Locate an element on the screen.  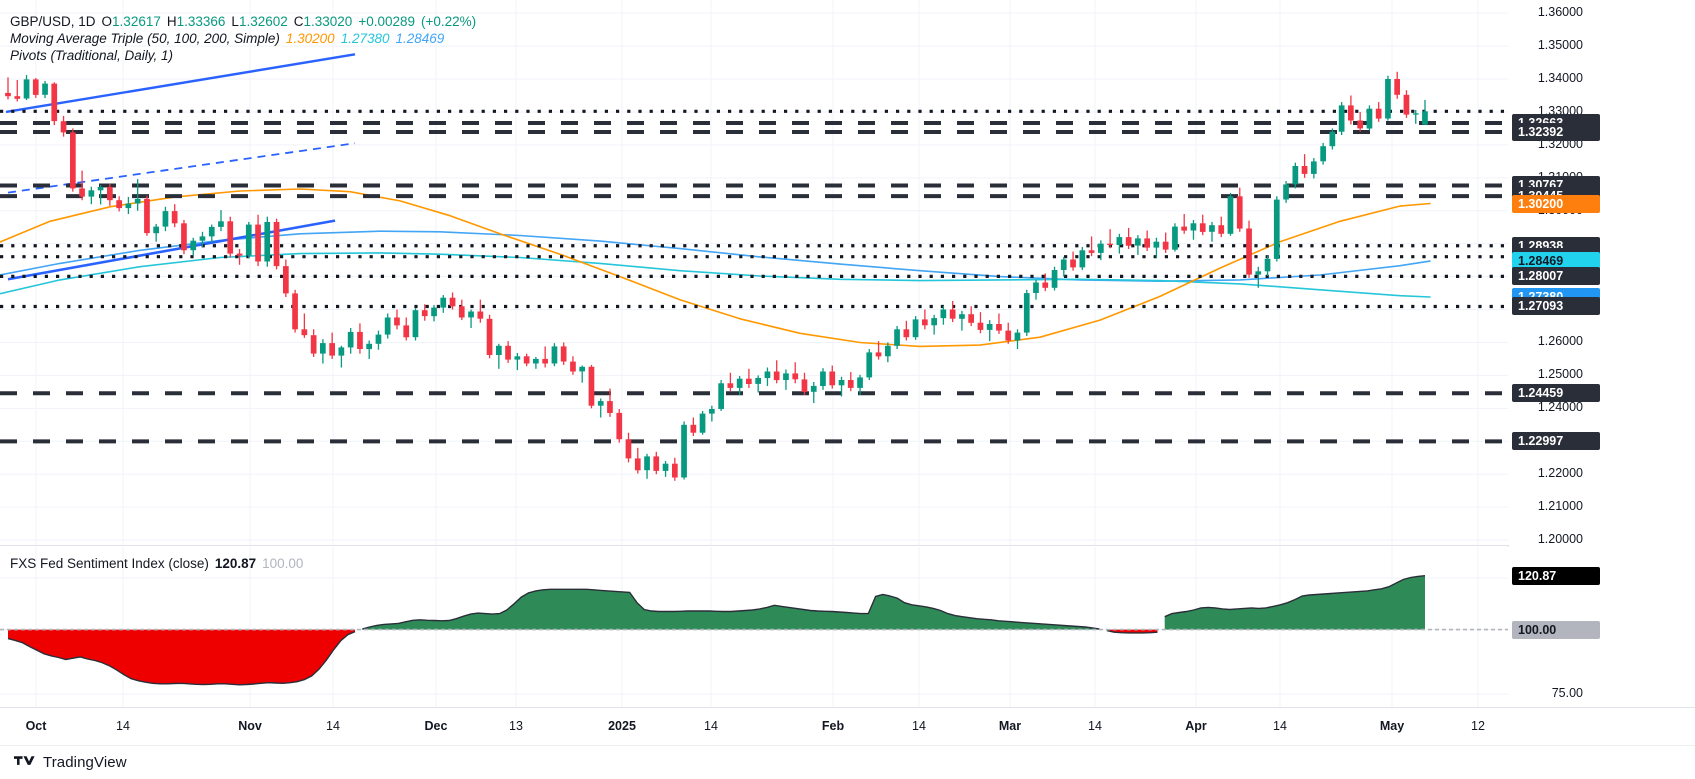
tradingview-wordmark: TradingView is located at coordinates (85, 762).